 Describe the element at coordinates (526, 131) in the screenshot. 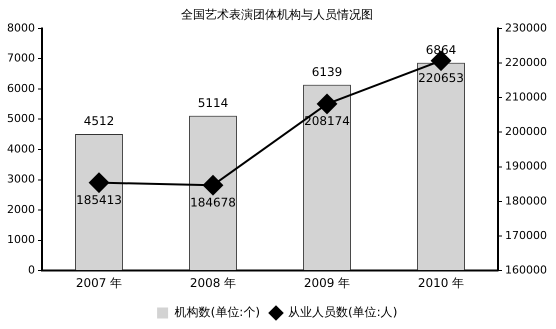

I see `y2-tick-label: 200000` at that location.